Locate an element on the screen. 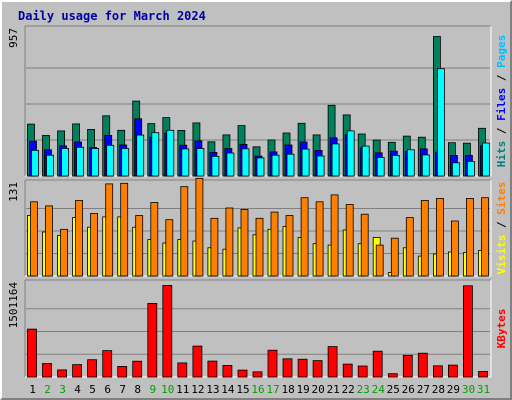 The width and height of the screenshot is (512, 400). x-tick-label: 6 is located at coordinates (107, 389).